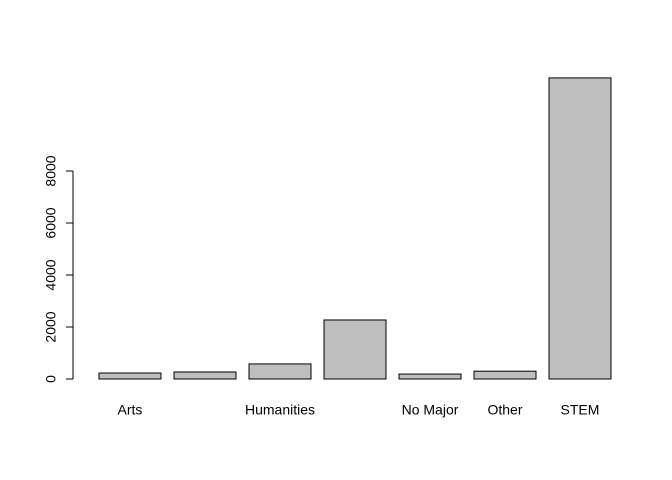 The image size is (672, 480). I want to click on y-tick-label: 8000, so click(51, 170).